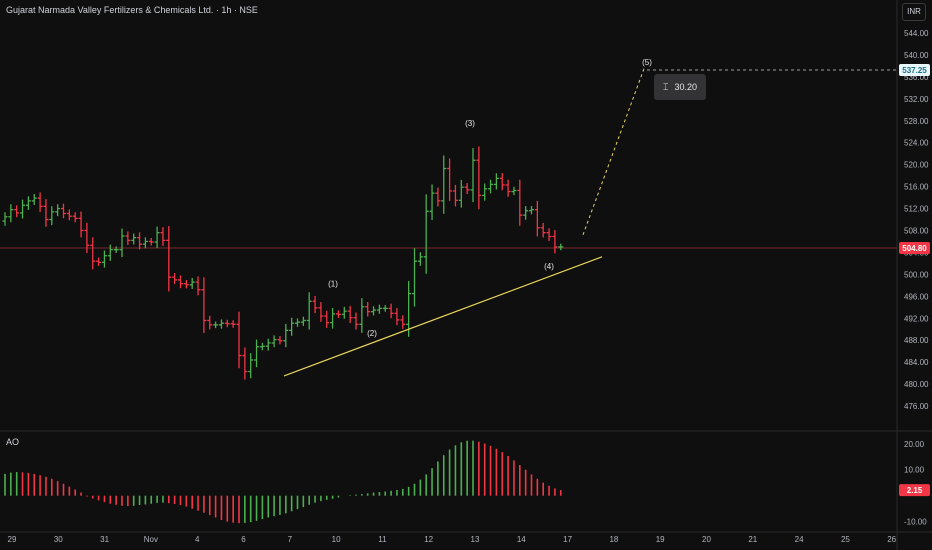 The image size is (932, 550). I want to click on time-tick-label: 14, so click(521, 539).